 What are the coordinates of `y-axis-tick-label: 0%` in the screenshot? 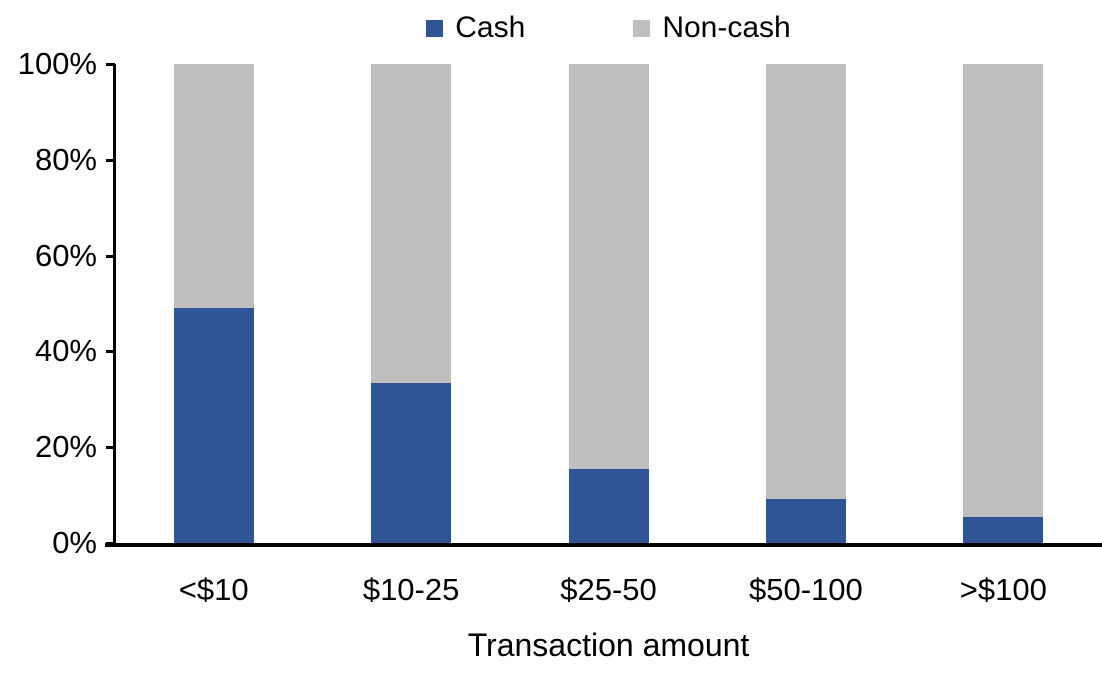 It's located at (74, 542).